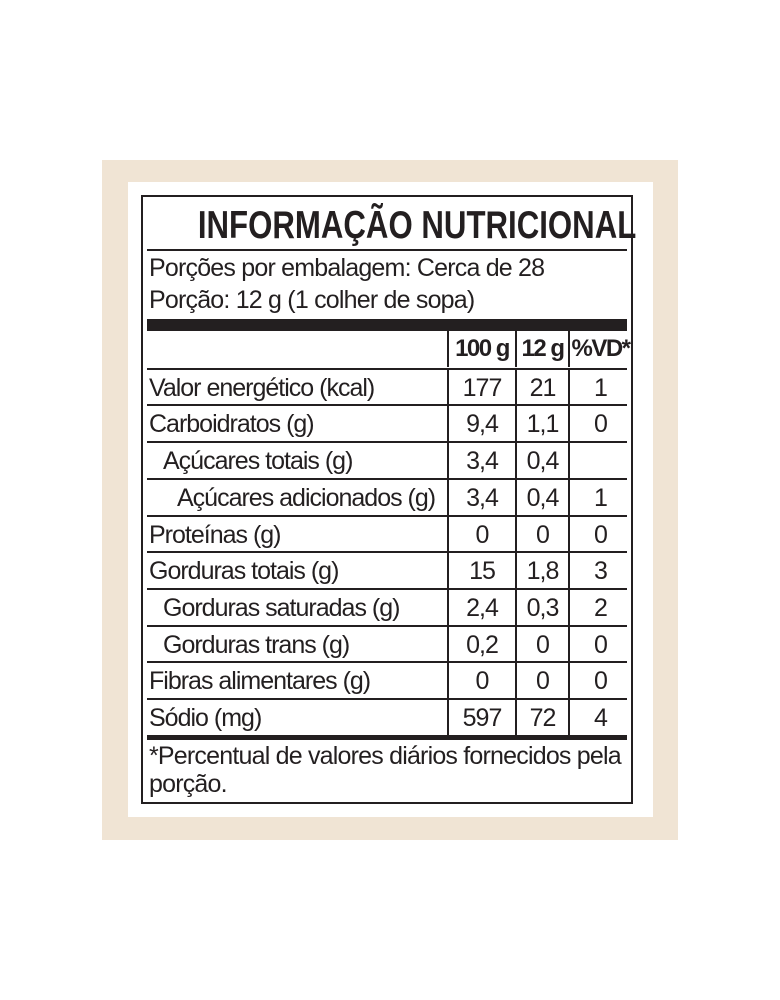 This screenshot has width=780, height=1000. I want to click on nutrient-label: Gorduras saturadas (g), so click(281, 607).